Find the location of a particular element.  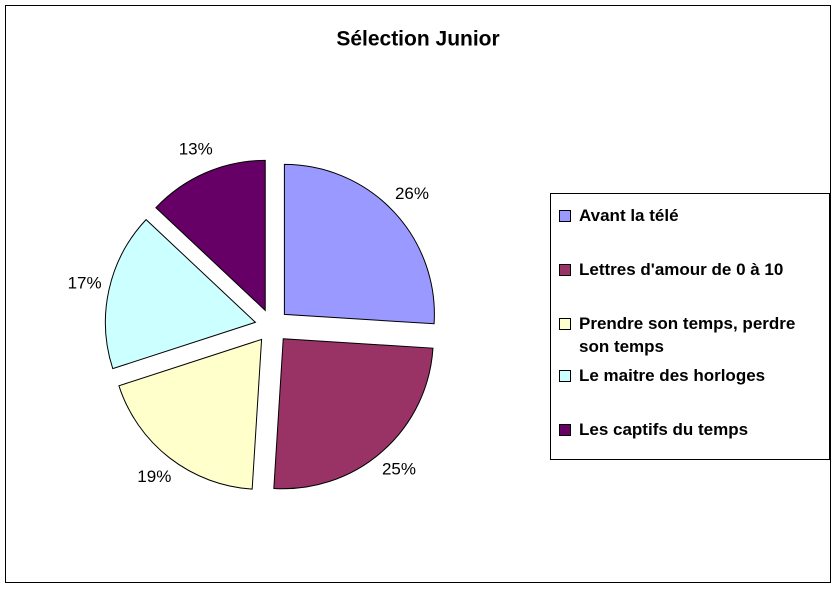

legend-label: Avant la télé is located at coordinates (629, 215).